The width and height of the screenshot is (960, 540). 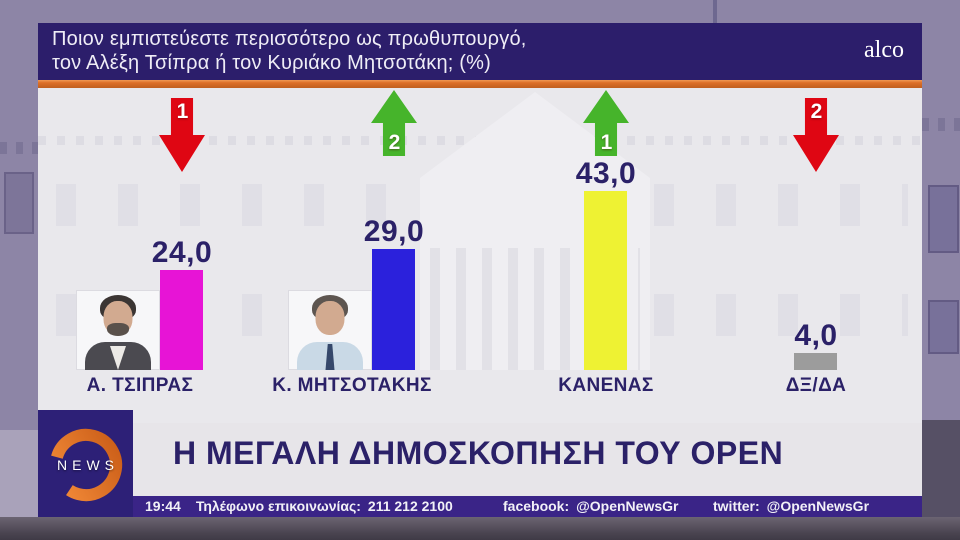 What do you see at coordinates (394, 231) in the screenshot?
I see `value-mitsotakis: 29,0` at bounding box center [394, 231].